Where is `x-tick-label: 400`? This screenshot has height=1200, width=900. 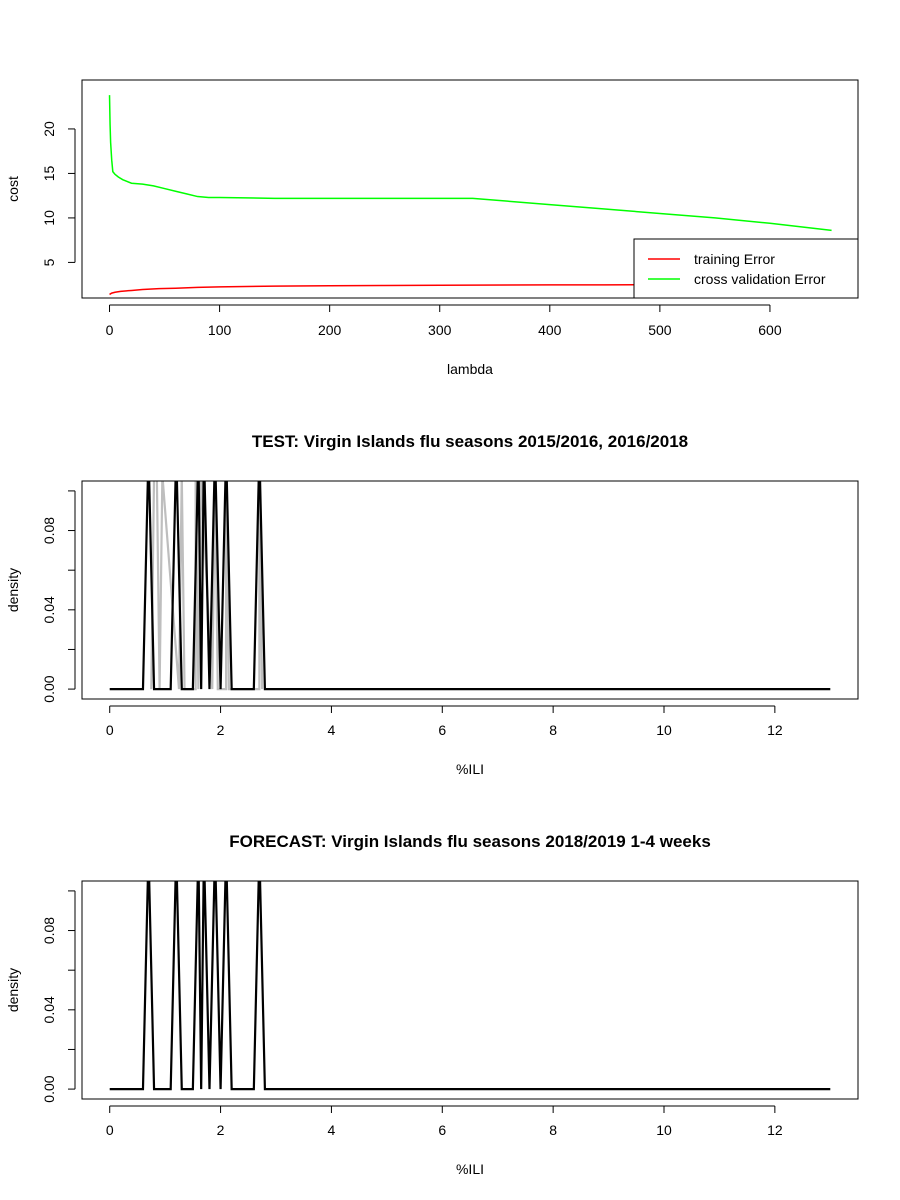
x-tick-label: 400 is located at coordinates (550, 330).